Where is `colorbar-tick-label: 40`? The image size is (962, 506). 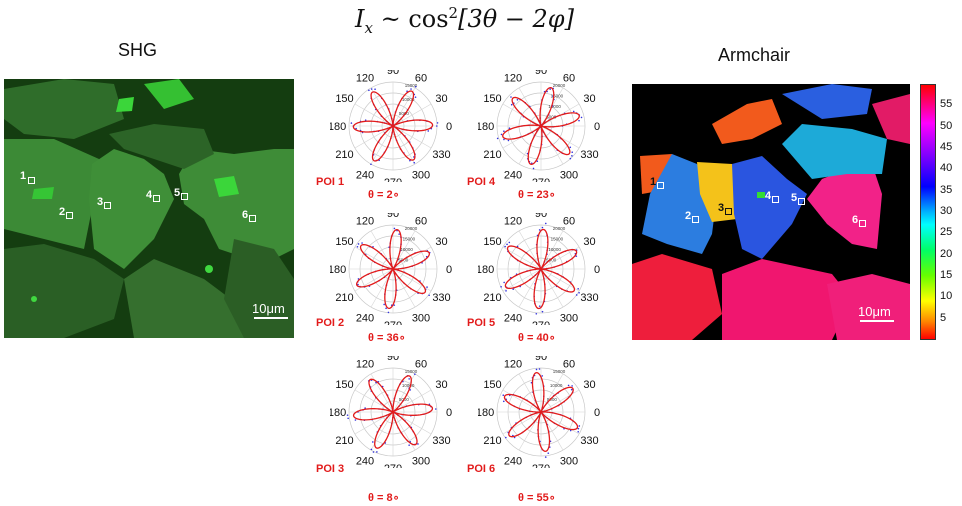
colorbar-tick-label: 40 is located at coordinates (946, 168).